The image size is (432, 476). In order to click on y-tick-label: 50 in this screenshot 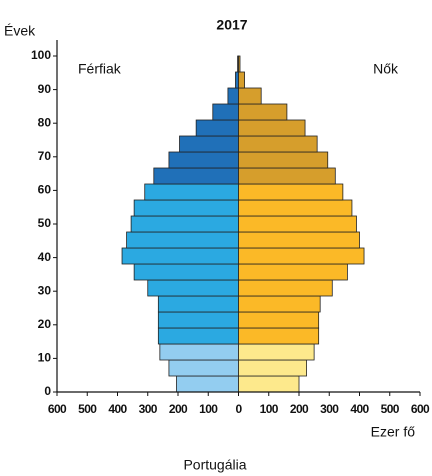, I will do `click(45, 223)`.